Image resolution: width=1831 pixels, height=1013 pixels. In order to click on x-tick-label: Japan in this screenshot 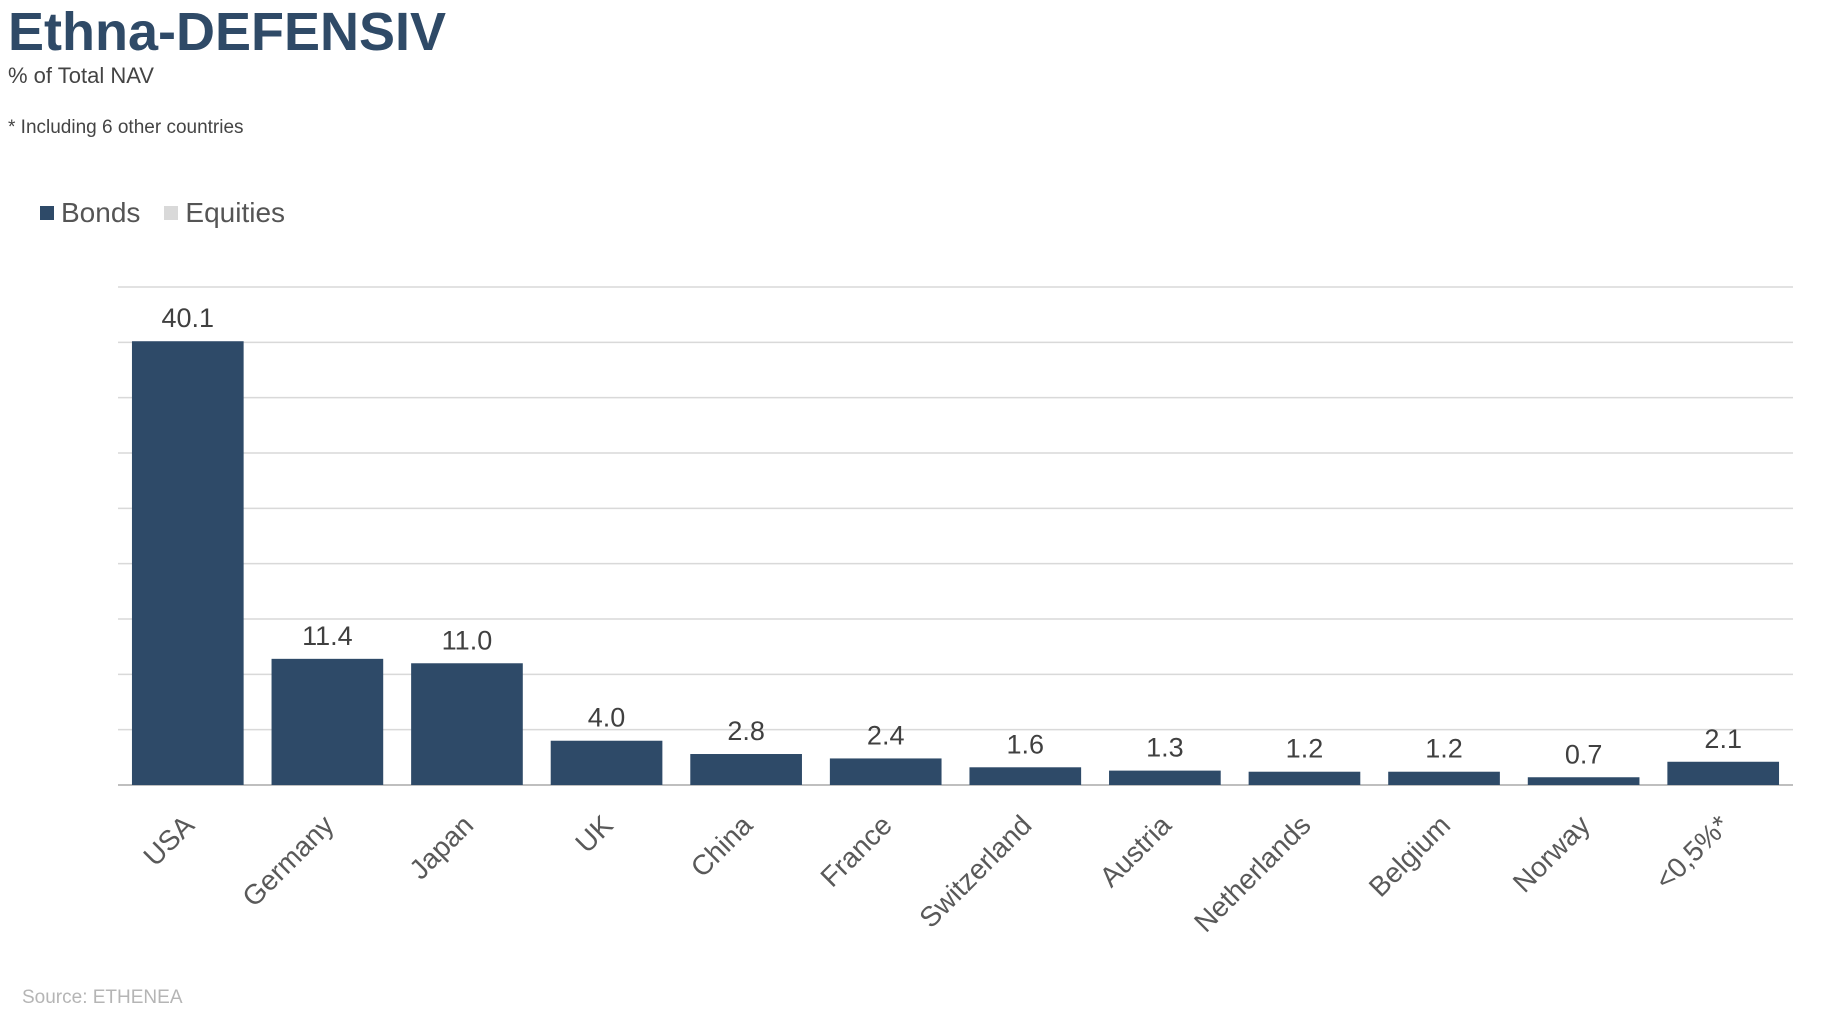, I will do `click(441, 847)`.